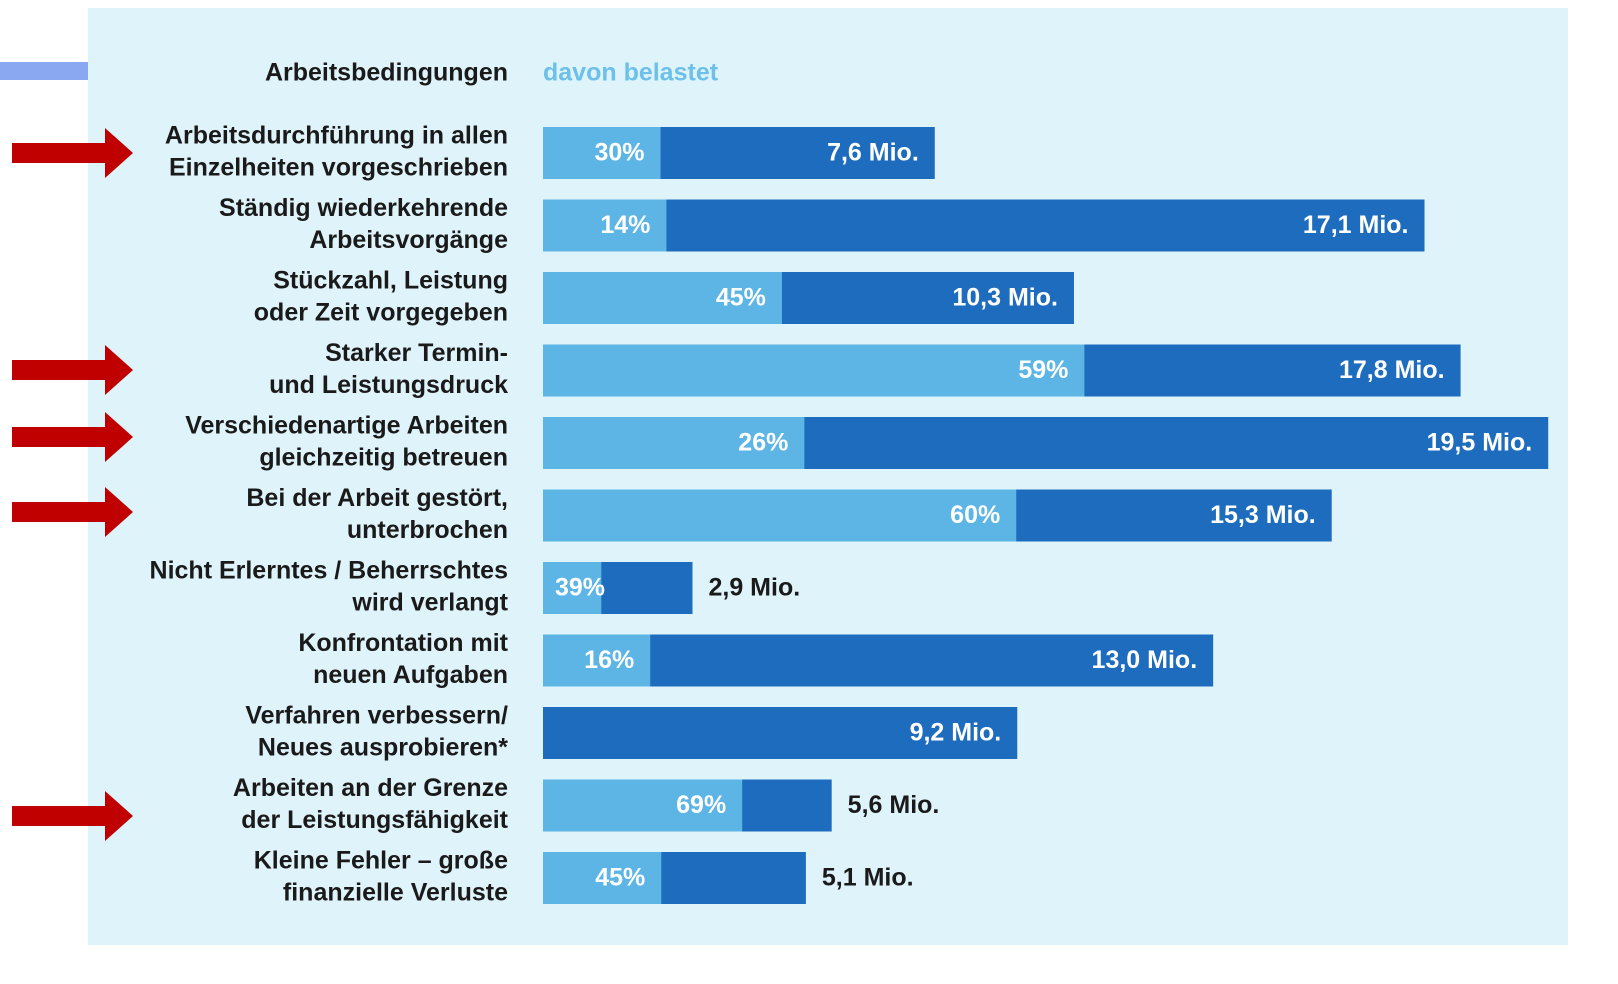  What do you see at coordinates (975, 515) in the screenshot?
I see `share-label: 60%` at bounding box center [975, 515].